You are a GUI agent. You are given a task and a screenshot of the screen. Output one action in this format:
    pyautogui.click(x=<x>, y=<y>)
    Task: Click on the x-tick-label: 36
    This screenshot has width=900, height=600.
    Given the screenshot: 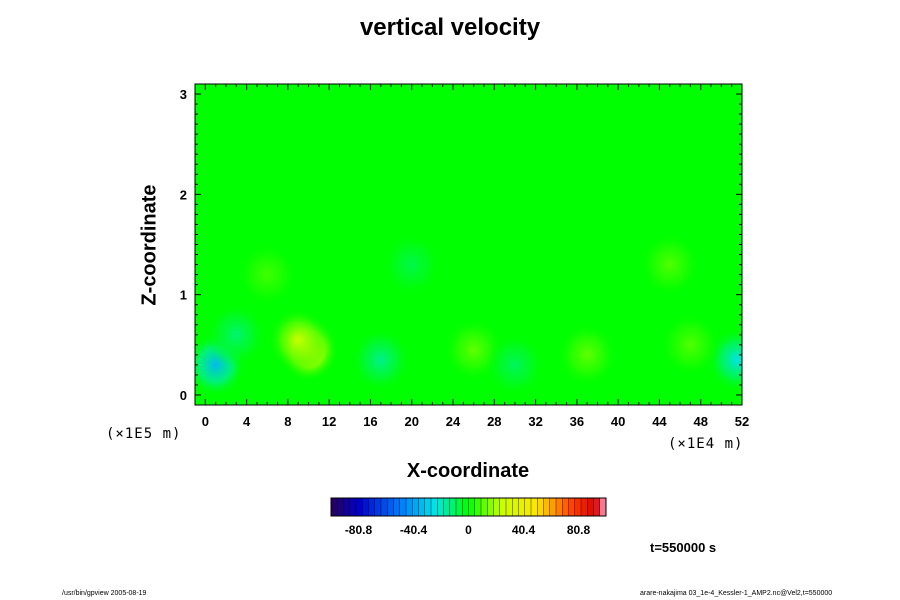 What is the action you would take?
    pyautogui.click(x=577, y=421)
    